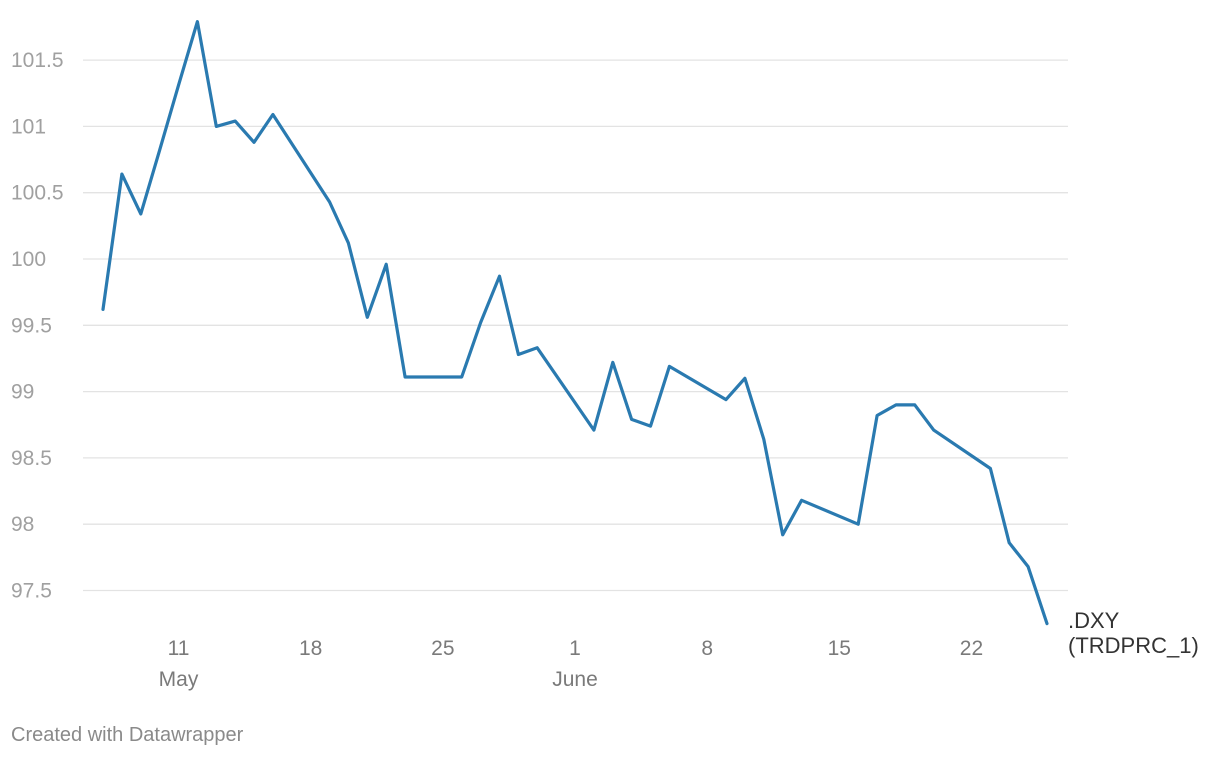  I want to click on series-label: .DXY, so click(1094, 620).